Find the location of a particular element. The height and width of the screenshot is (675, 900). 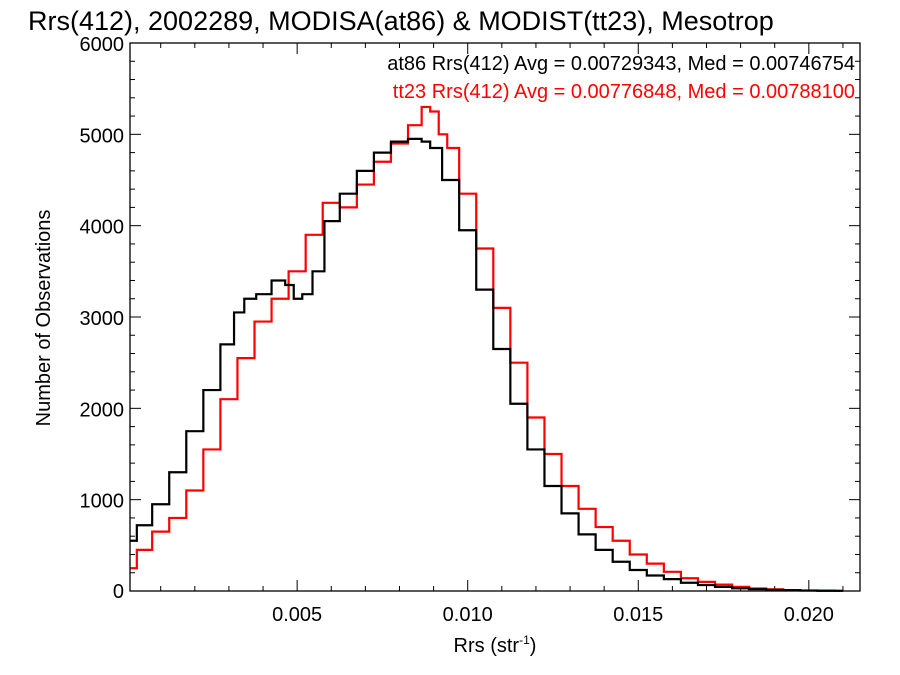

y-tick-label: 0 is located at coordinates (118, 592).